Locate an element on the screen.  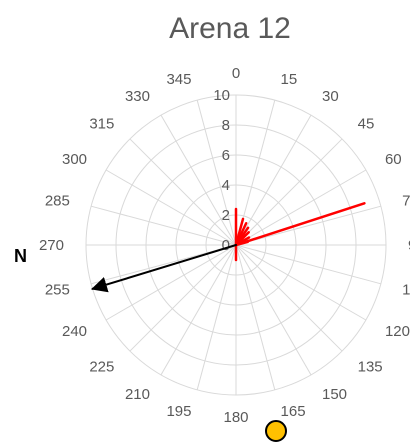
angle-tick-label: 345 is located at coordinates (178, 79).